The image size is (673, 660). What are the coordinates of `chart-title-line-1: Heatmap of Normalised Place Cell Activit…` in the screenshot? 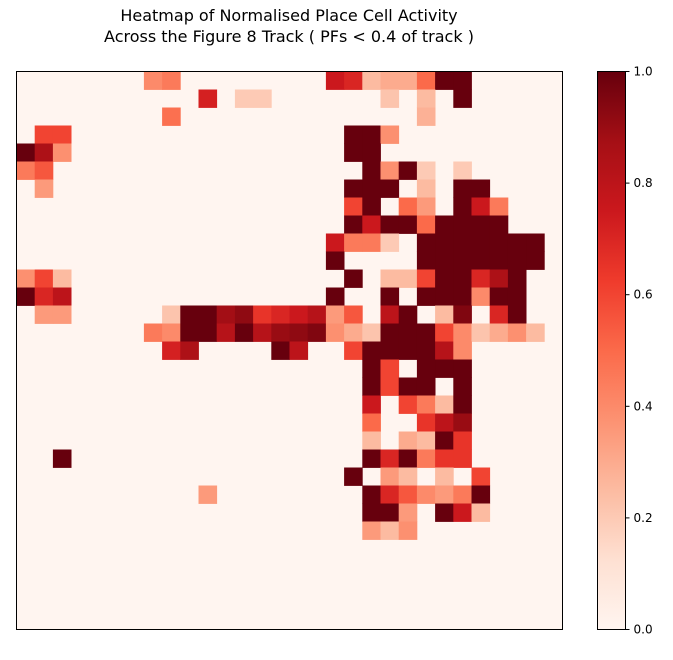 It's located at (288, 15).